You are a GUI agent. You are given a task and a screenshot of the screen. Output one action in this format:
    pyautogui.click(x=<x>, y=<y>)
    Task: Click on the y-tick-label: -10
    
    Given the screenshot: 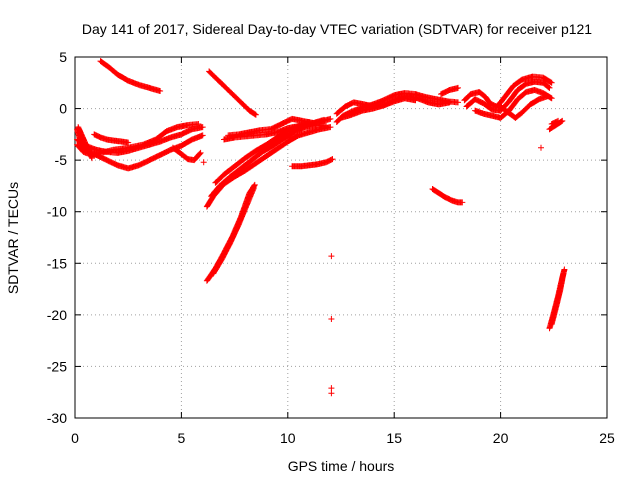 What is the action you would take?
    pyautogui.click(x=57, y=212)
    